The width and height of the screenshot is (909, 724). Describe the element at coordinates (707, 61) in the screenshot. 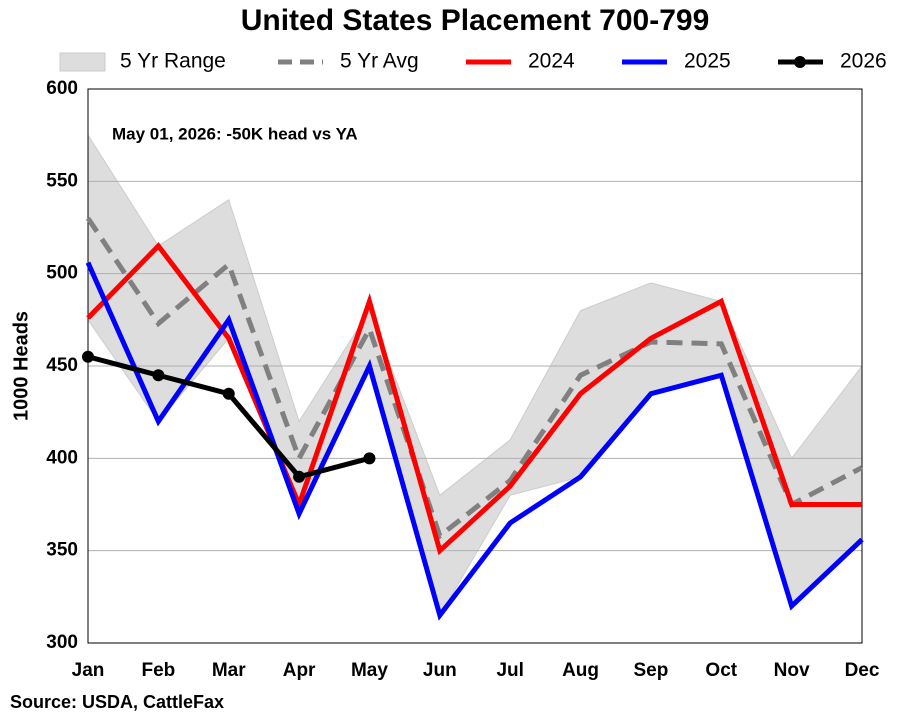

I see `legend-label: 2025` at that location.